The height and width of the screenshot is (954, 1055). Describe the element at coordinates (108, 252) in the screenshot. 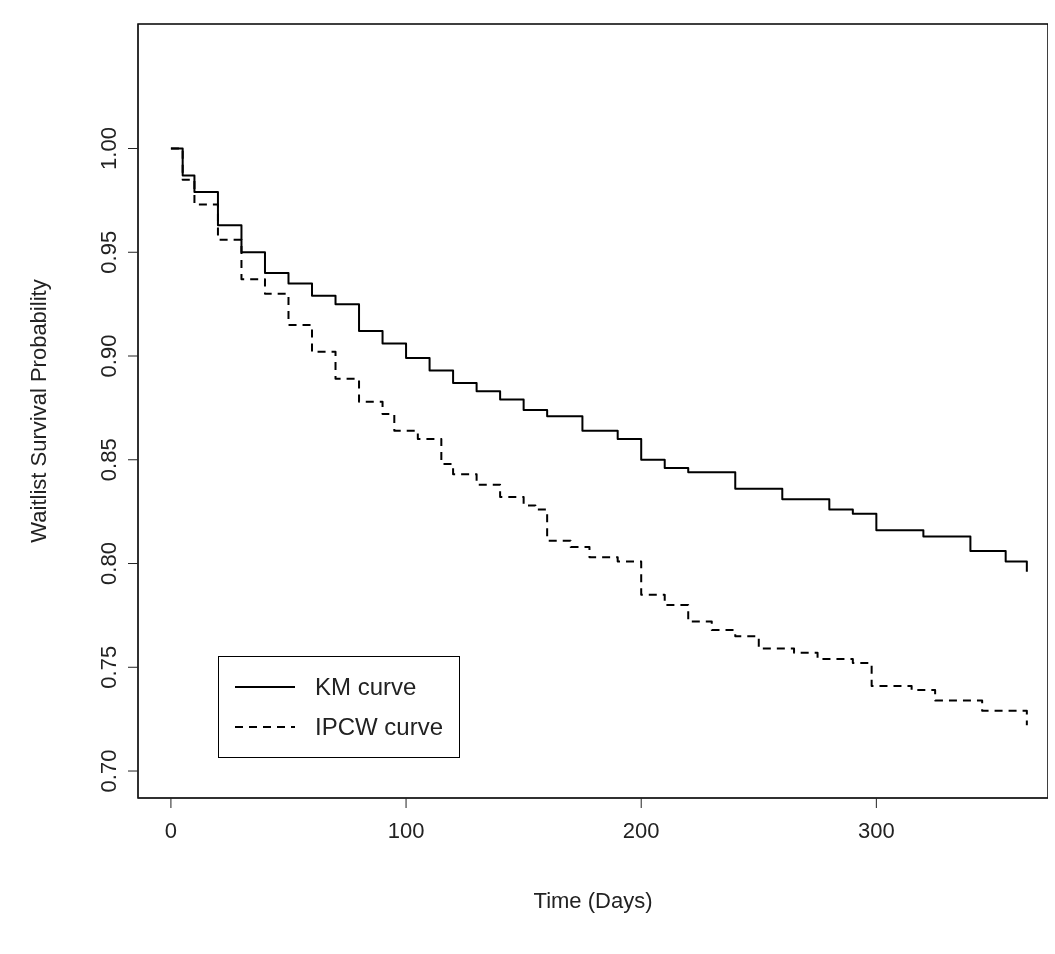

I see `y-tick-label: 0.95` at that location.